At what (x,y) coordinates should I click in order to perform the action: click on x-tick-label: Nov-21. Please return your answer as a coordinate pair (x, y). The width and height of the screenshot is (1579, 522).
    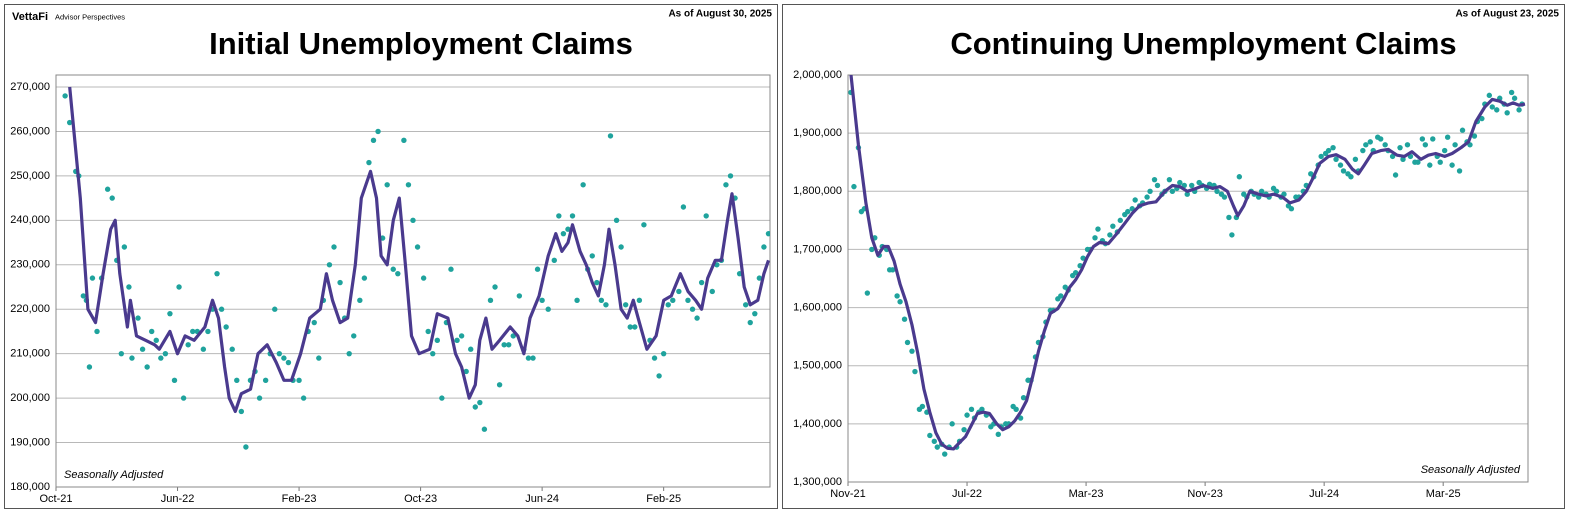
    Looking at the image, I should click on (847, 494).